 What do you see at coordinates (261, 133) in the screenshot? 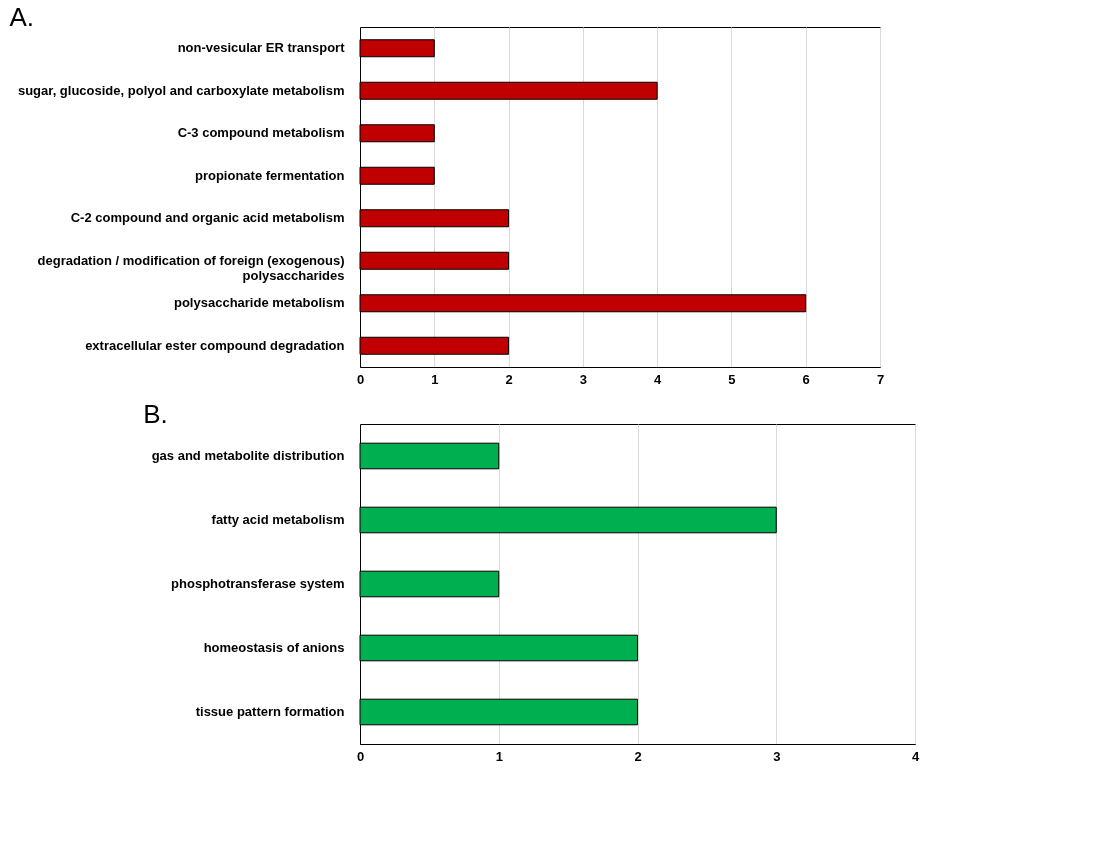
I see `y-tick-label: C-3 compound metabolism` at bounding box center [261, 133].